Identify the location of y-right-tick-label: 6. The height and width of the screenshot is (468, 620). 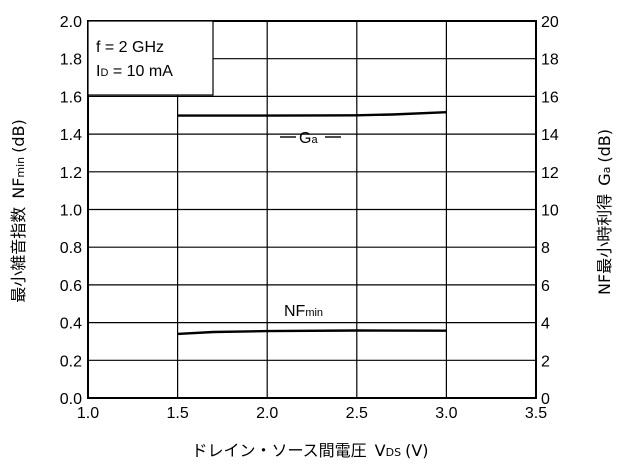
(545, 286).